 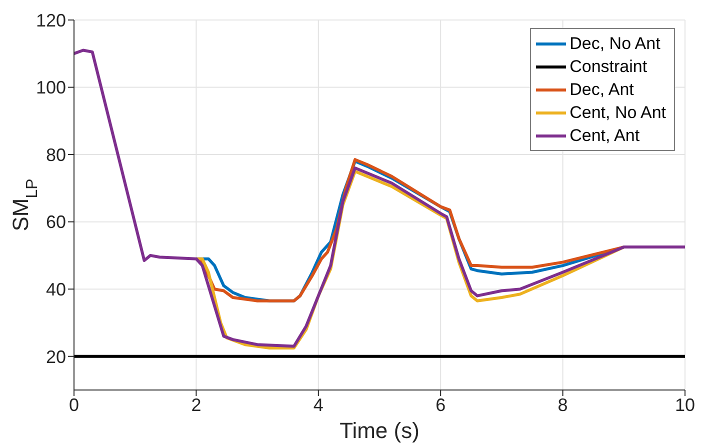 What do you see at coordinates (380, 430) in the screenshot?
I see `x-axis-title: Time (s)` at bounding box center [380, 430].